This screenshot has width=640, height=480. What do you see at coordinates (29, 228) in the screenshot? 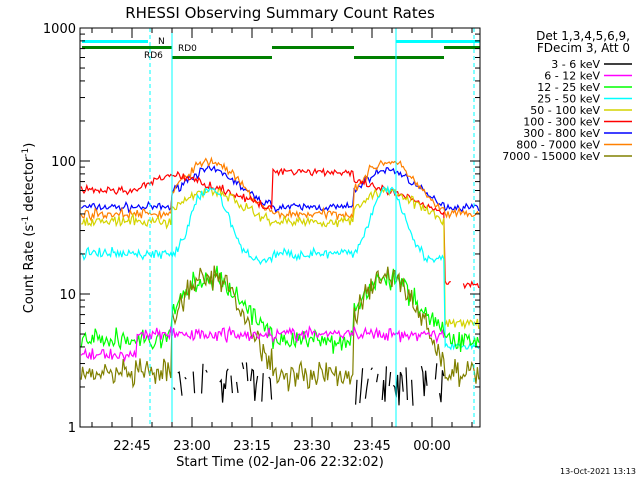
I see `y-axis-label: Count Rate (s-1 detector-1)` at bounding box center [29, 228].